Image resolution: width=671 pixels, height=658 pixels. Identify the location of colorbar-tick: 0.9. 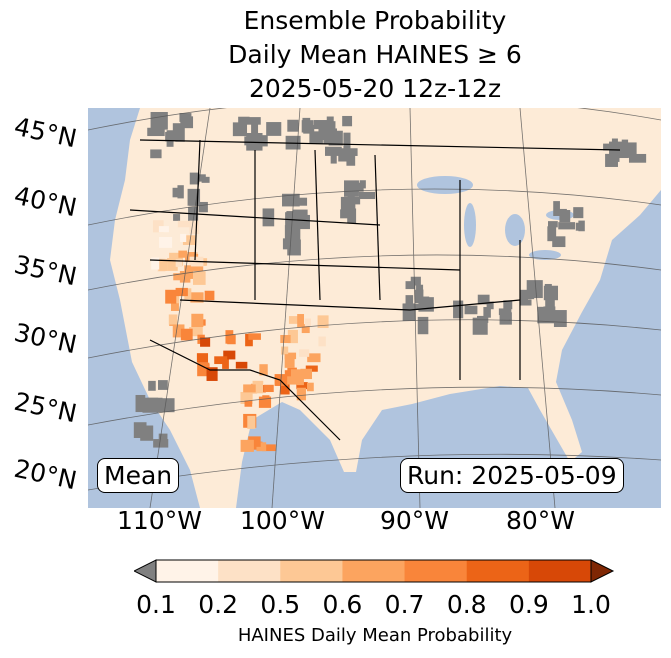
(528, 604).